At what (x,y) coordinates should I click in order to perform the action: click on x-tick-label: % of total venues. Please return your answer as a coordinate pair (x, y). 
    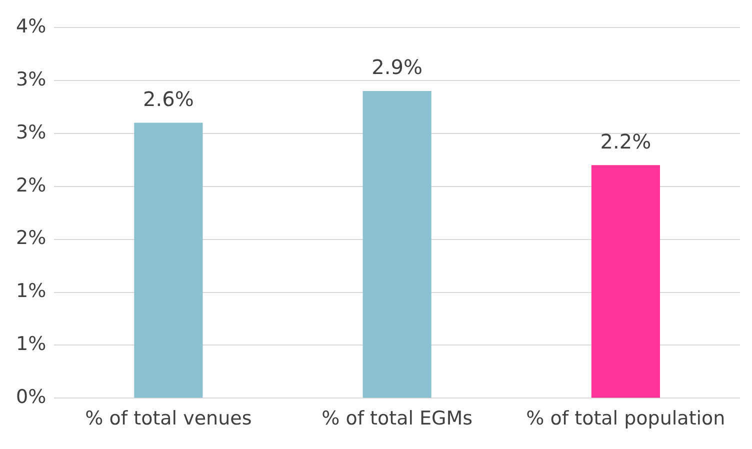
    Looking at the image, I should click on (168, 419).